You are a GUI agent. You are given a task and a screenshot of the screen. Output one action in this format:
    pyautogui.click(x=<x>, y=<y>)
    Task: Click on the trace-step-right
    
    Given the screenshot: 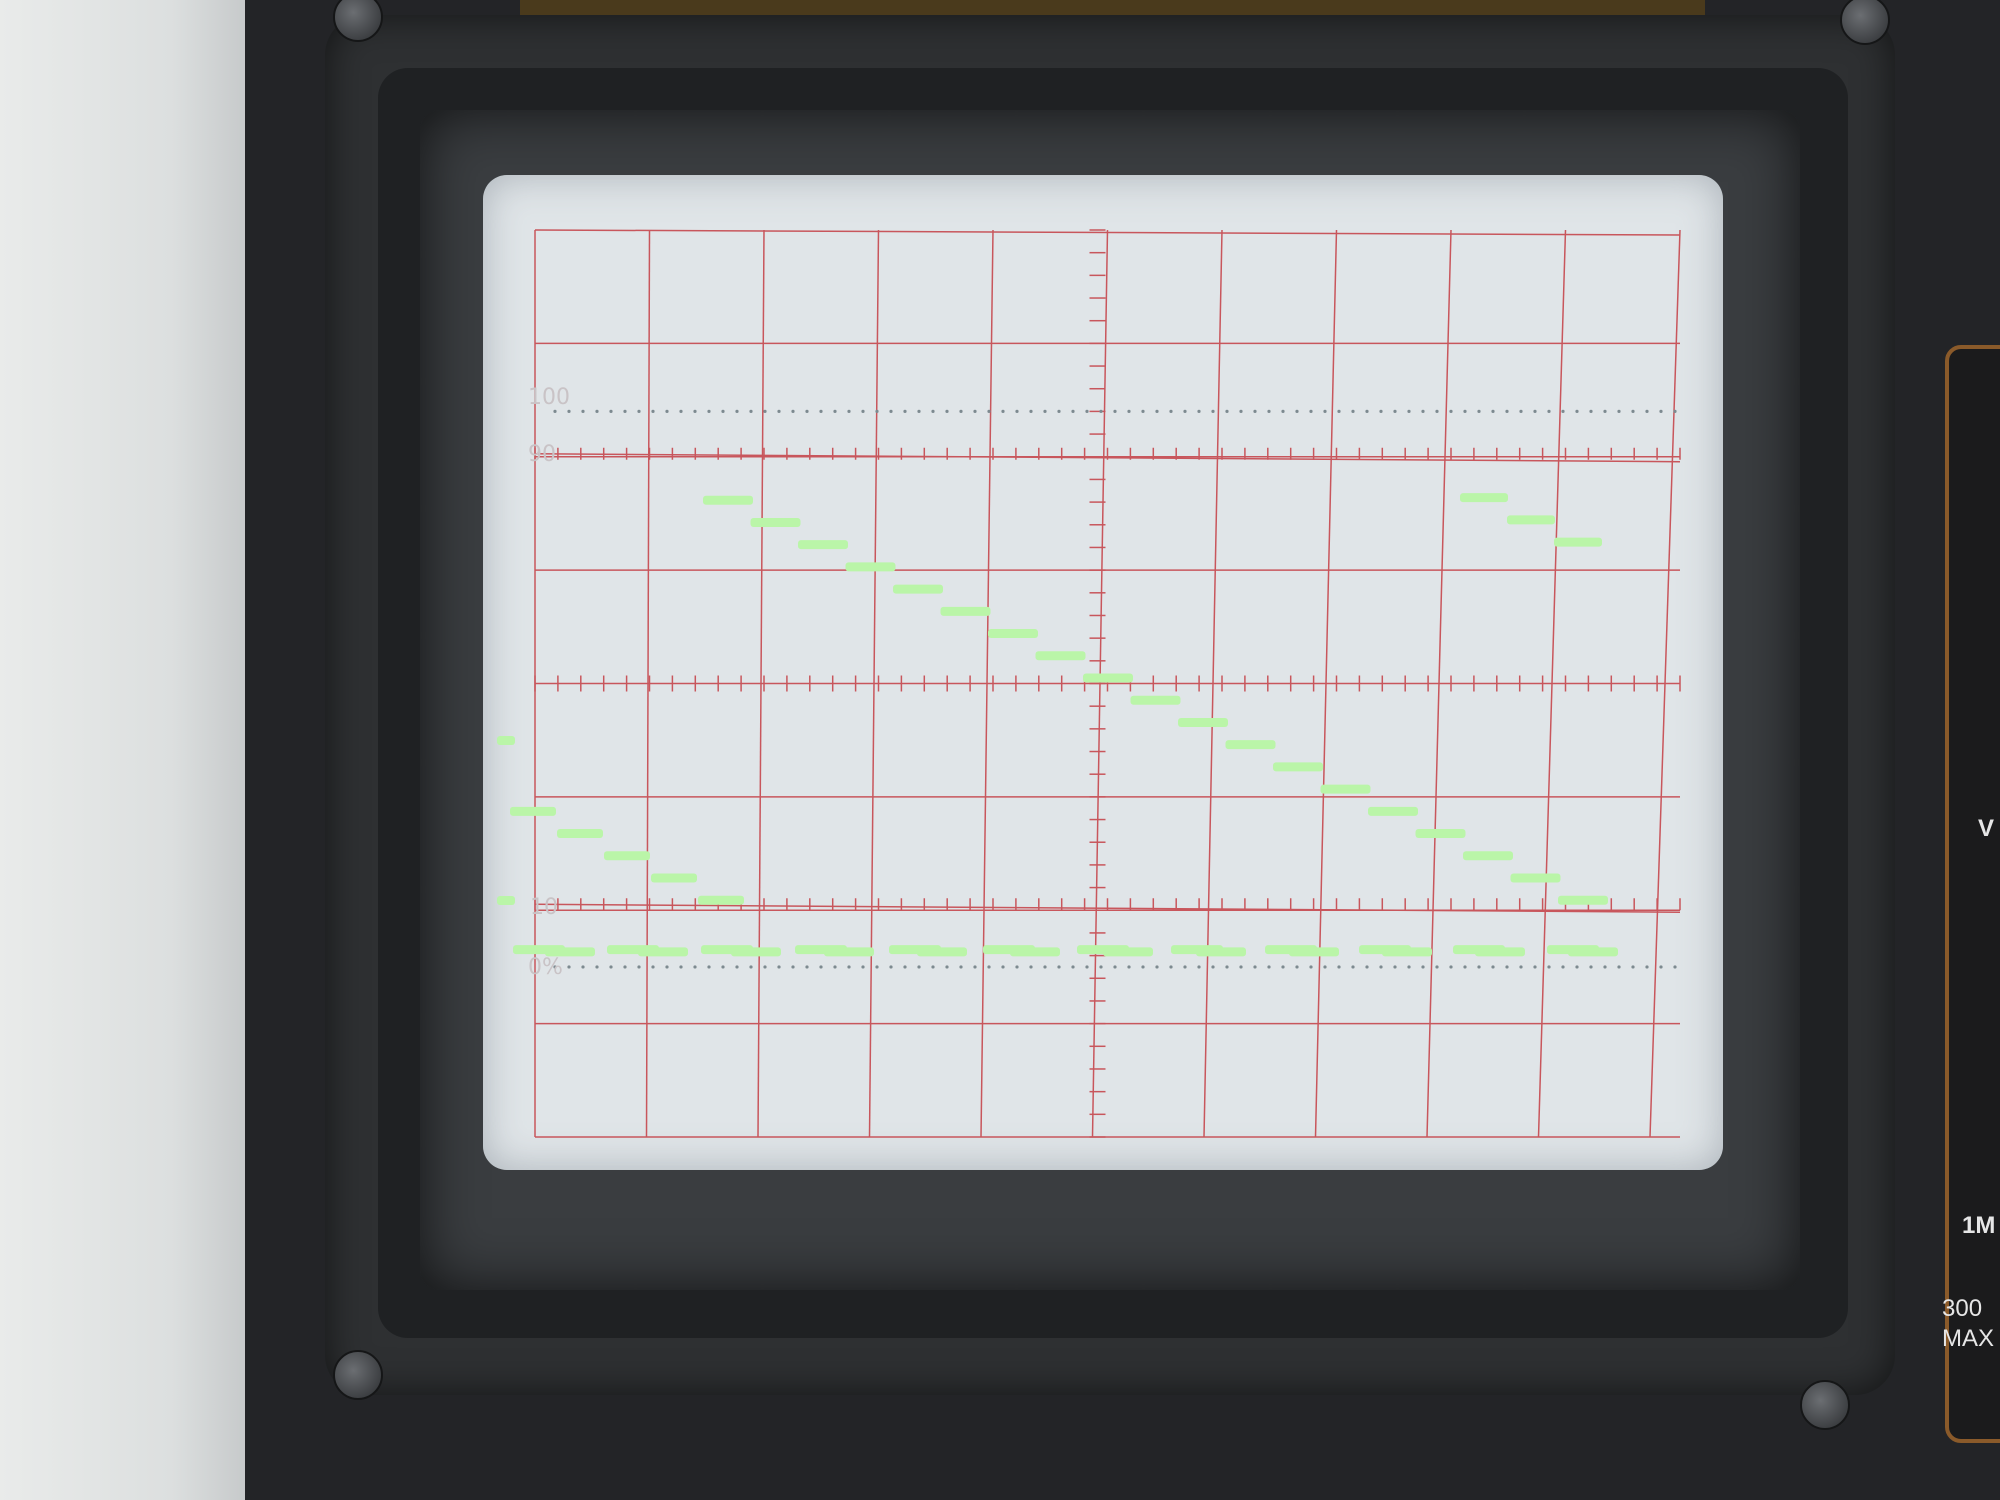 What is the action you would take?
    pyautogui.click(x=1531, y=520)
    